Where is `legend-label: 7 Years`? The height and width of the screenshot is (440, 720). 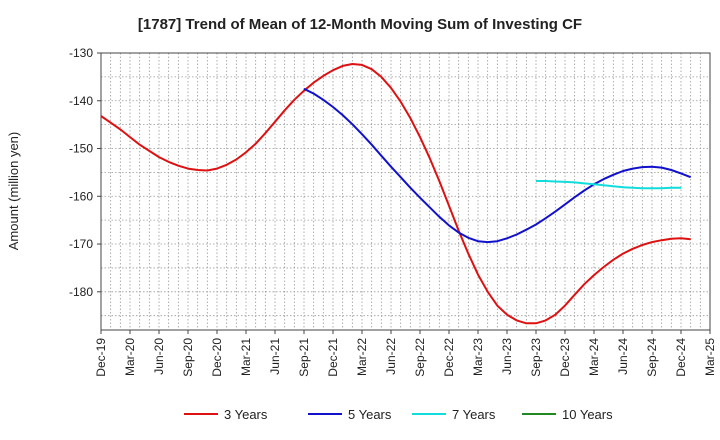 legend-label: 7 Years is located at coordinates (474, 414).